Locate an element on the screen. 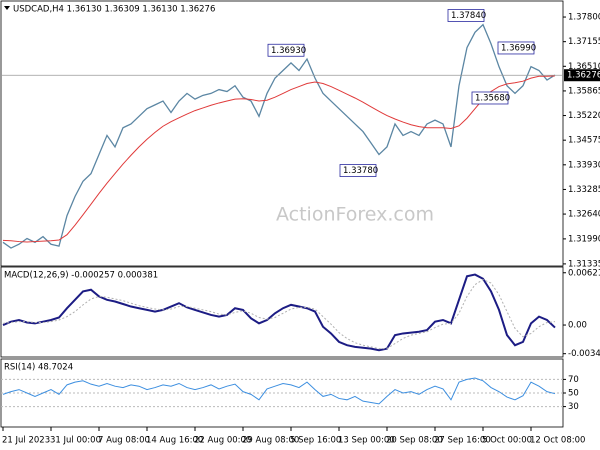  y-tick-label: 0.006216 is located at coordinates (584, 273).